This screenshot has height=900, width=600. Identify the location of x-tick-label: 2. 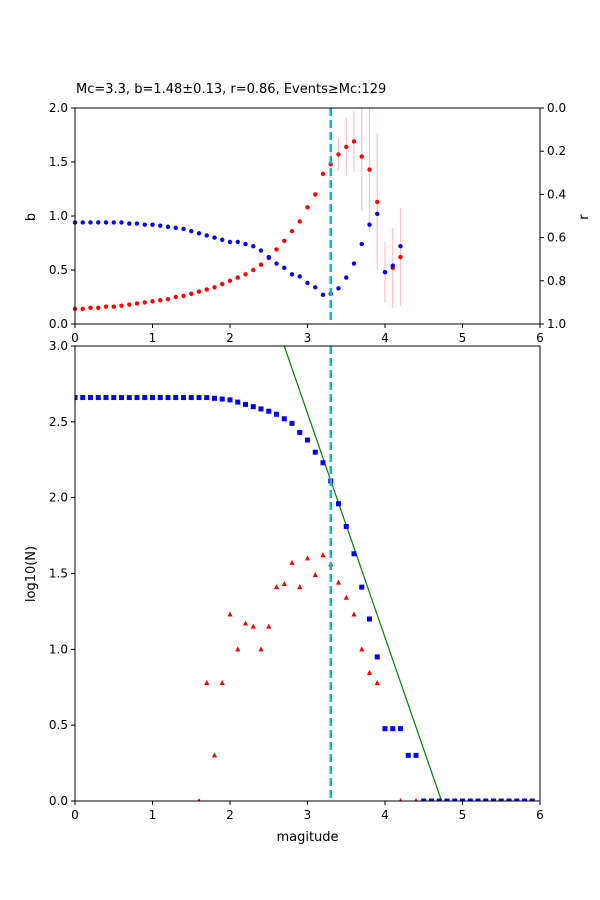
(230, 815).